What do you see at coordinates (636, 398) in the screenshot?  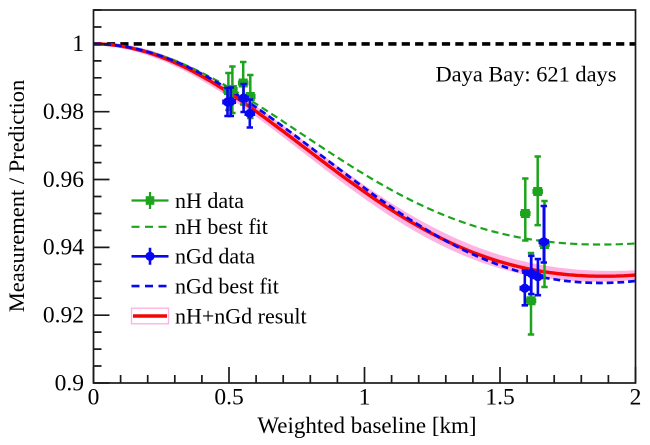 I see `svg-text: 2` at bounding box center [636, 398].